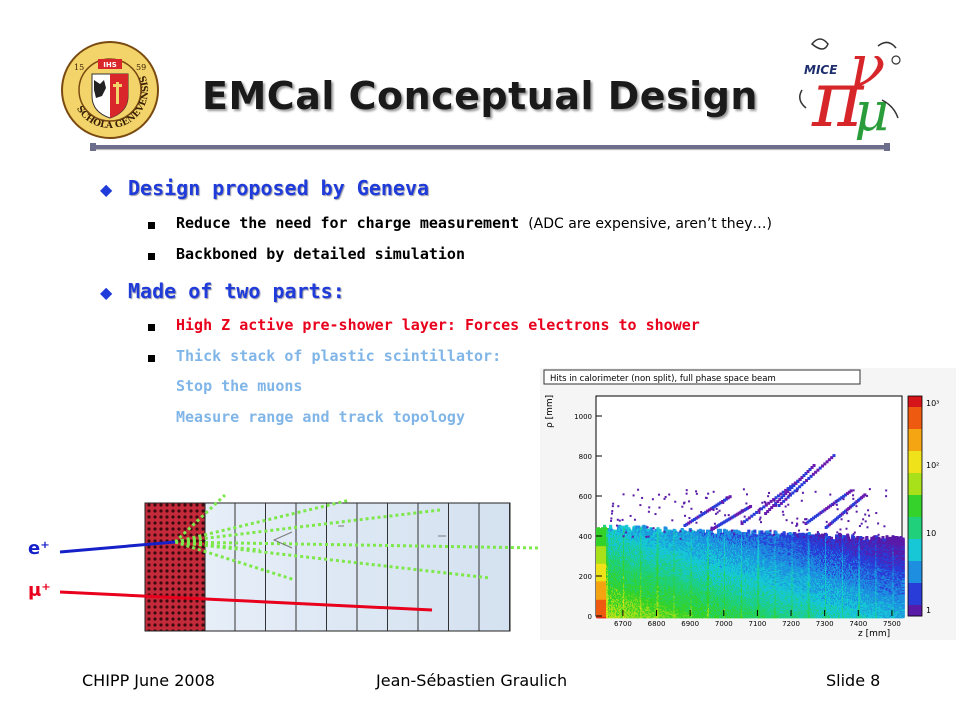 This screenshot has width=960, height=720. What do you see at coordinates (347, 223) in the screenshot?
I see `sub-bullet-reduce-charge-text: Reduce the need for charge measurement` at bounding box center [347, 223].